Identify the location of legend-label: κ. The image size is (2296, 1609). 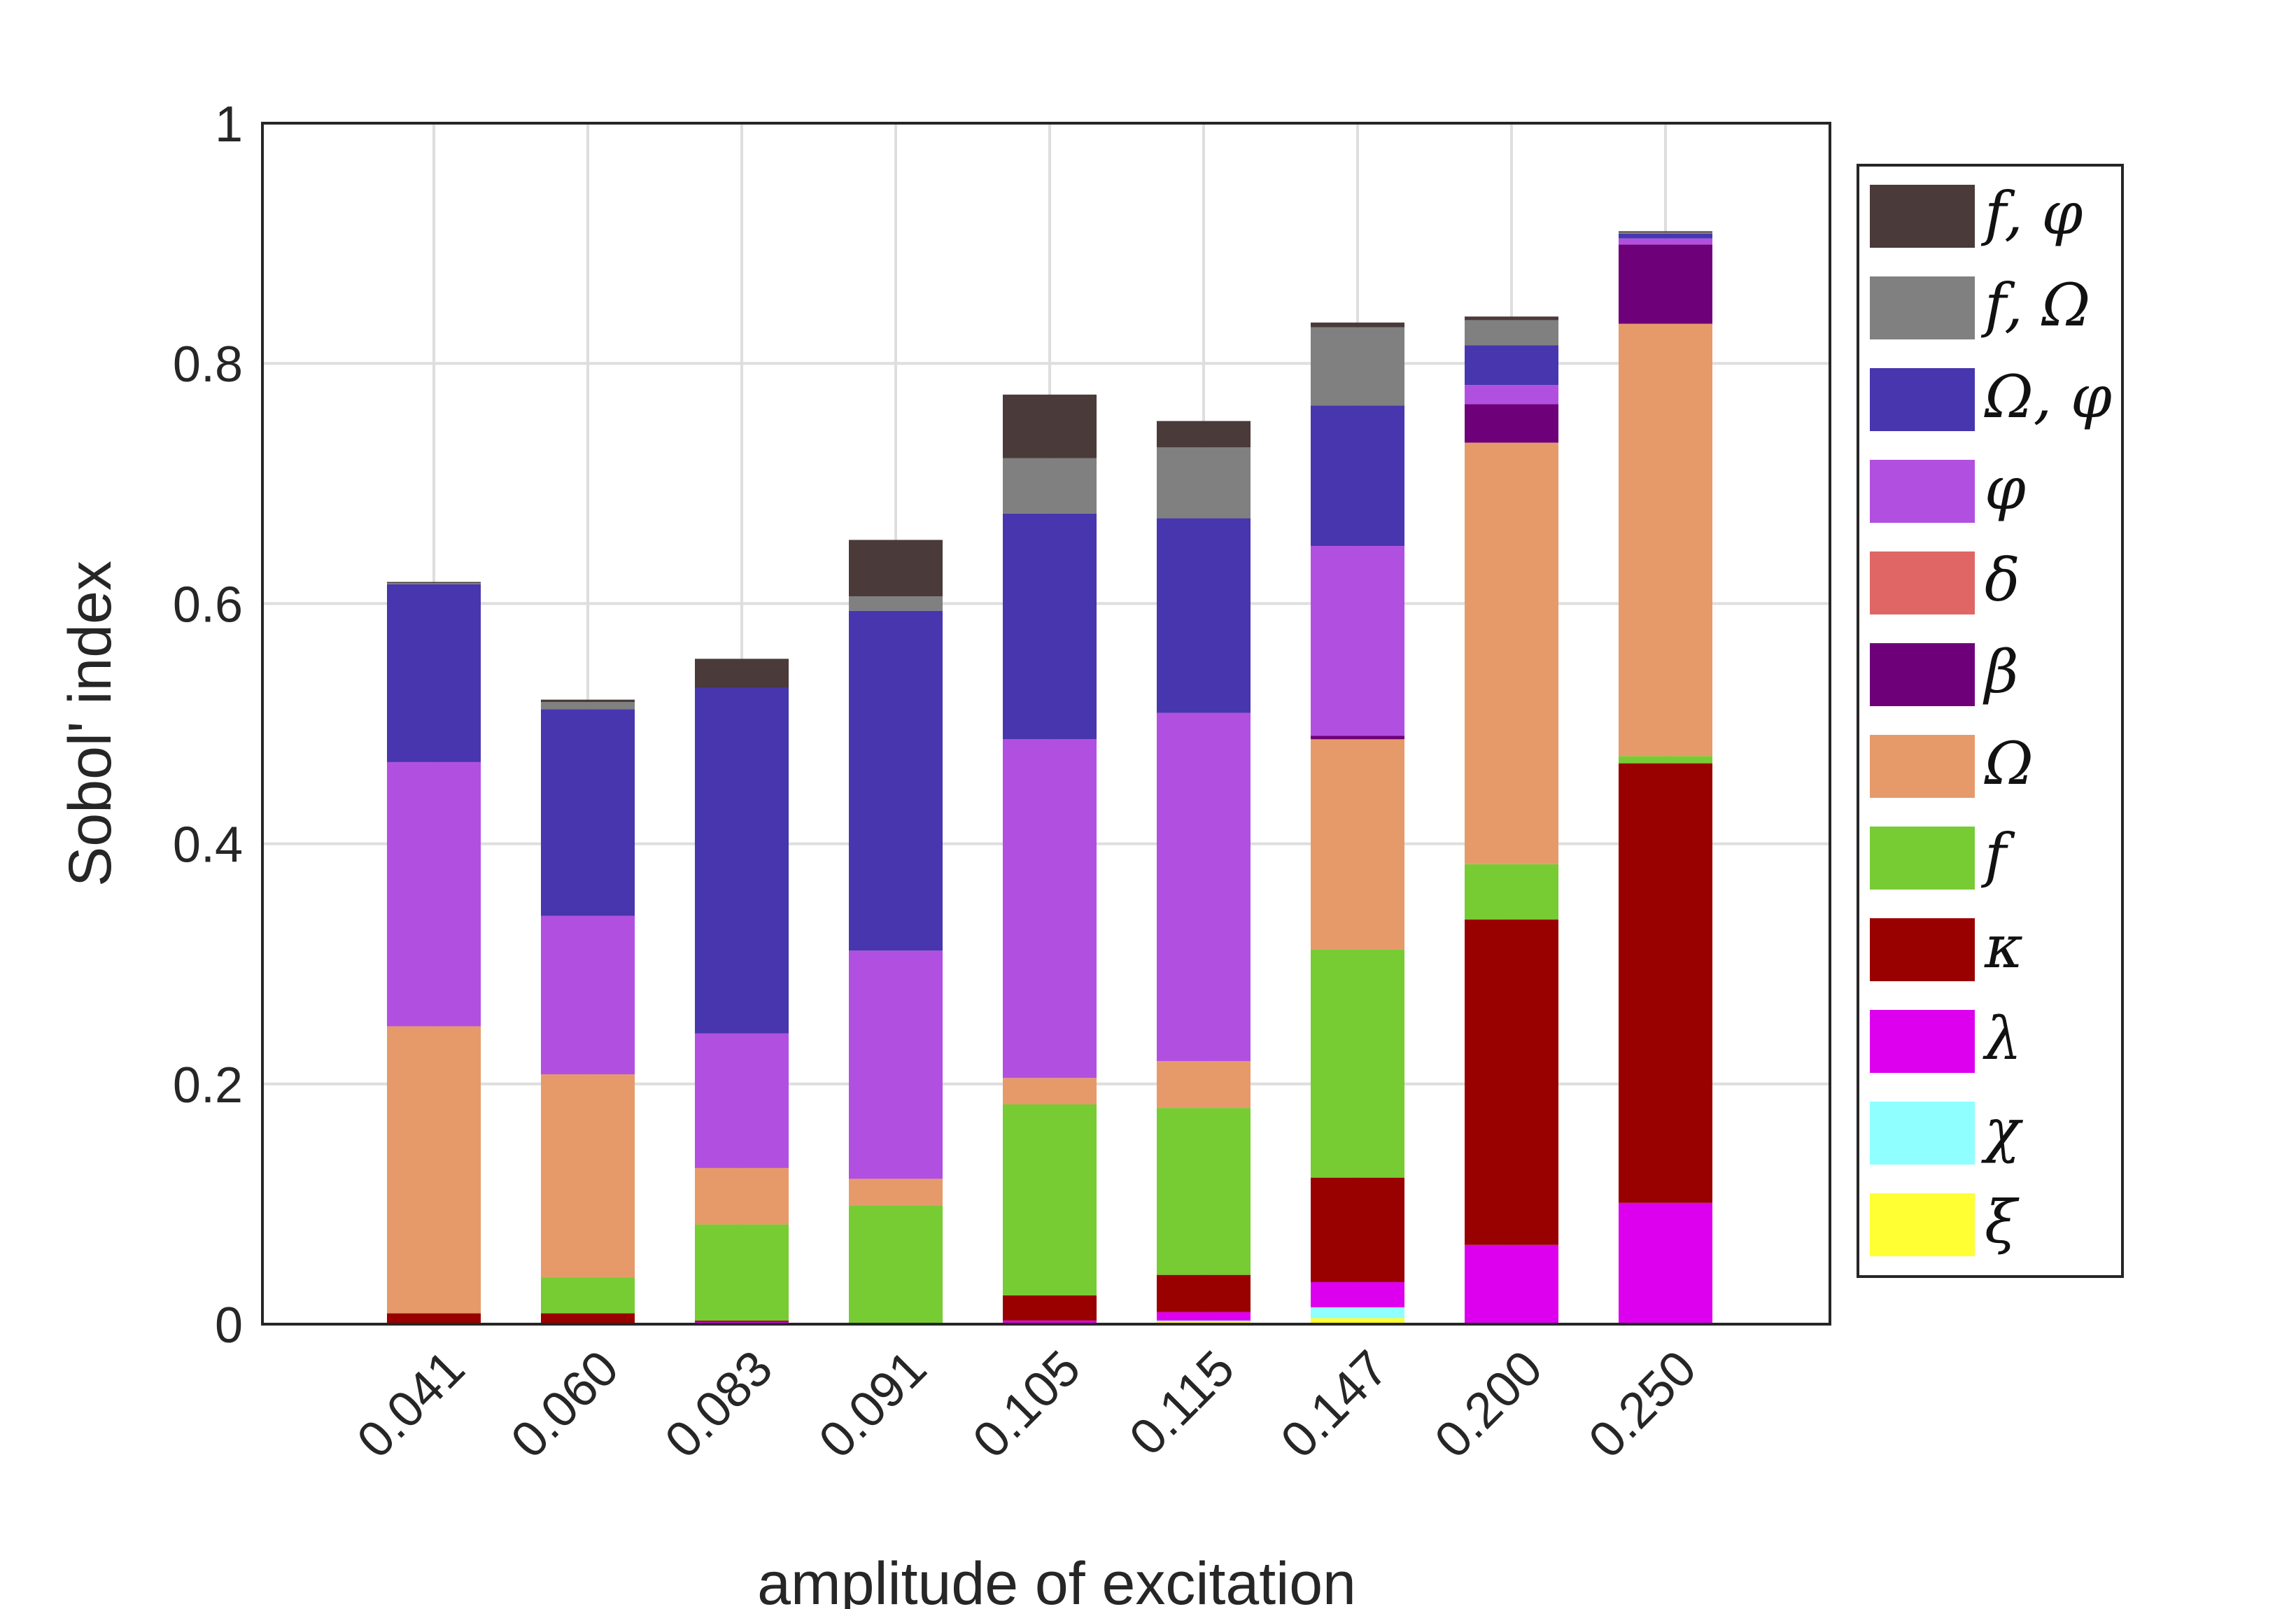
(2003, 947).